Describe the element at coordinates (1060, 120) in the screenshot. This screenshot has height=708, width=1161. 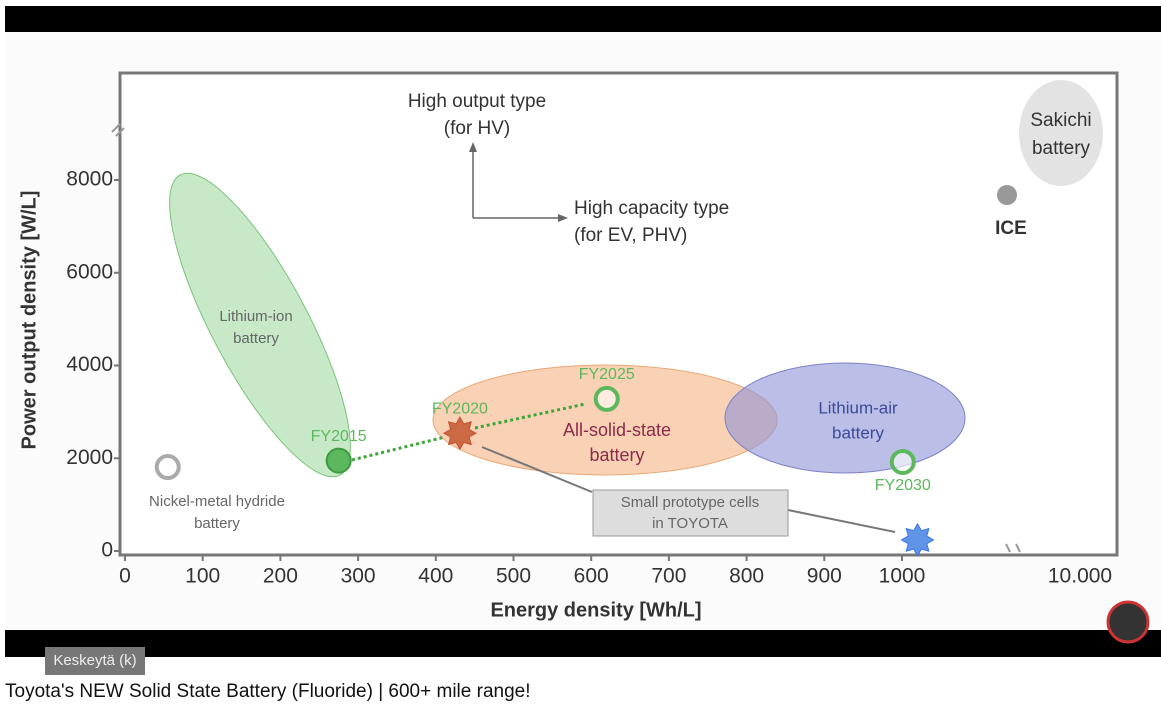
I see `annotation: Sakichi` at that location.